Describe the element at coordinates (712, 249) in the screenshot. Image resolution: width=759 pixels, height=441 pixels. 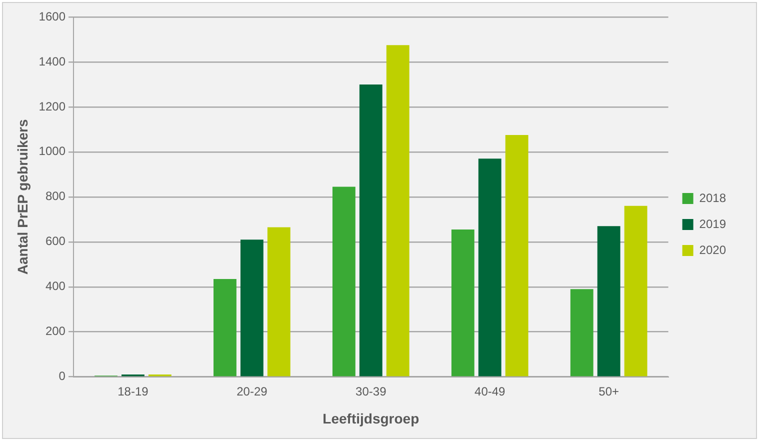
I see `legend-label: 2020` at that location.